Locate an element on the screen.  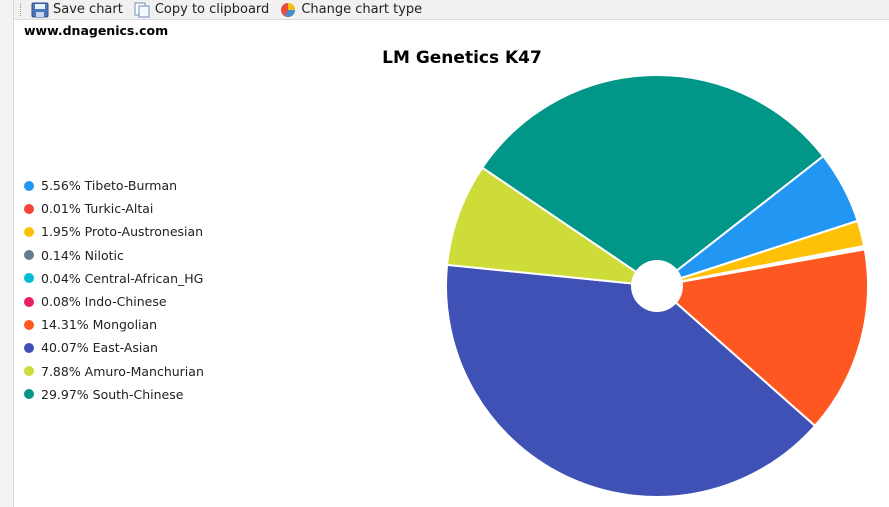
legend-item: 0.08% Indo-Chinese is located at coordinates (114, 301).